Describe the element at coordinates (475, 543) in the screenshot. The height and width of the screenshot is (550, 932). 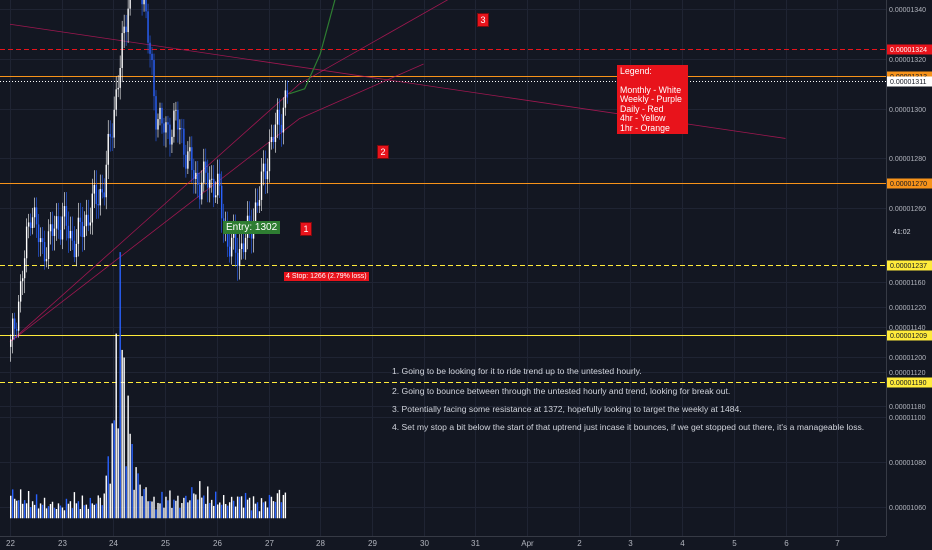
I see `x-tick-label: 31` at that location.